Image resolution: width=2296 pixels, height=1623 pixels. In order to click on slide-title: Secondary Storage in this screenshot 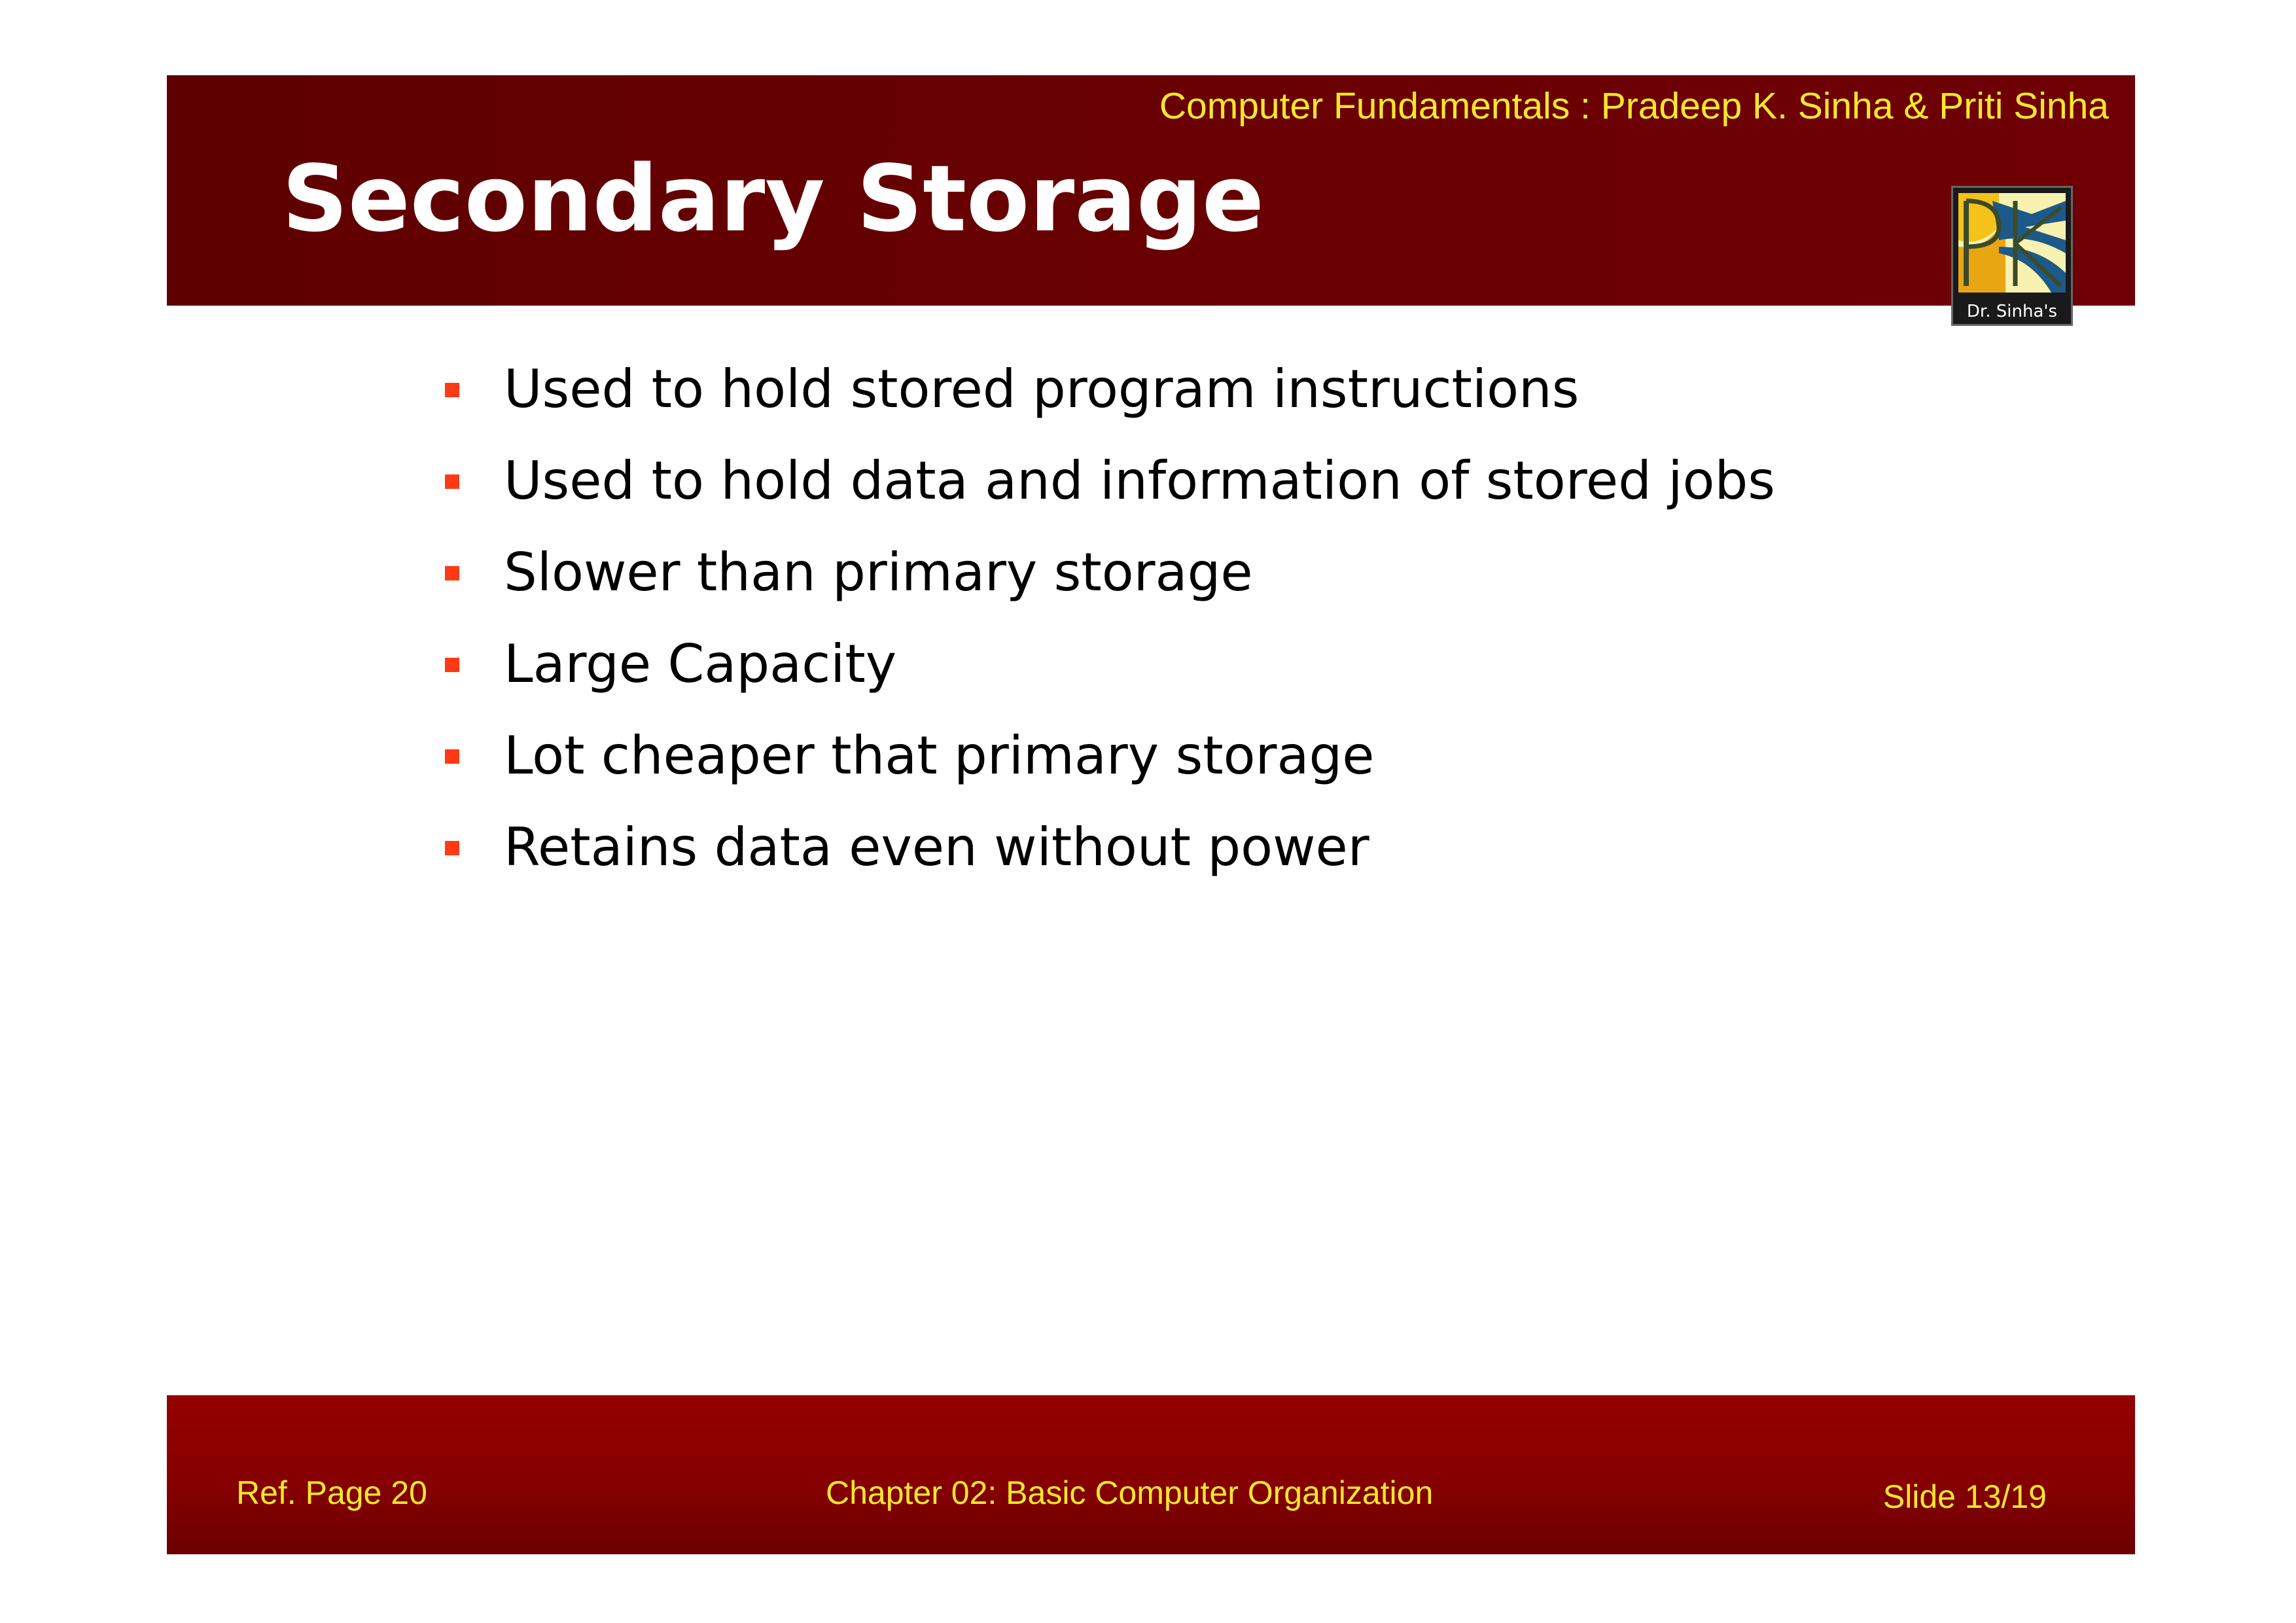, I will do `click(773, 199)`.